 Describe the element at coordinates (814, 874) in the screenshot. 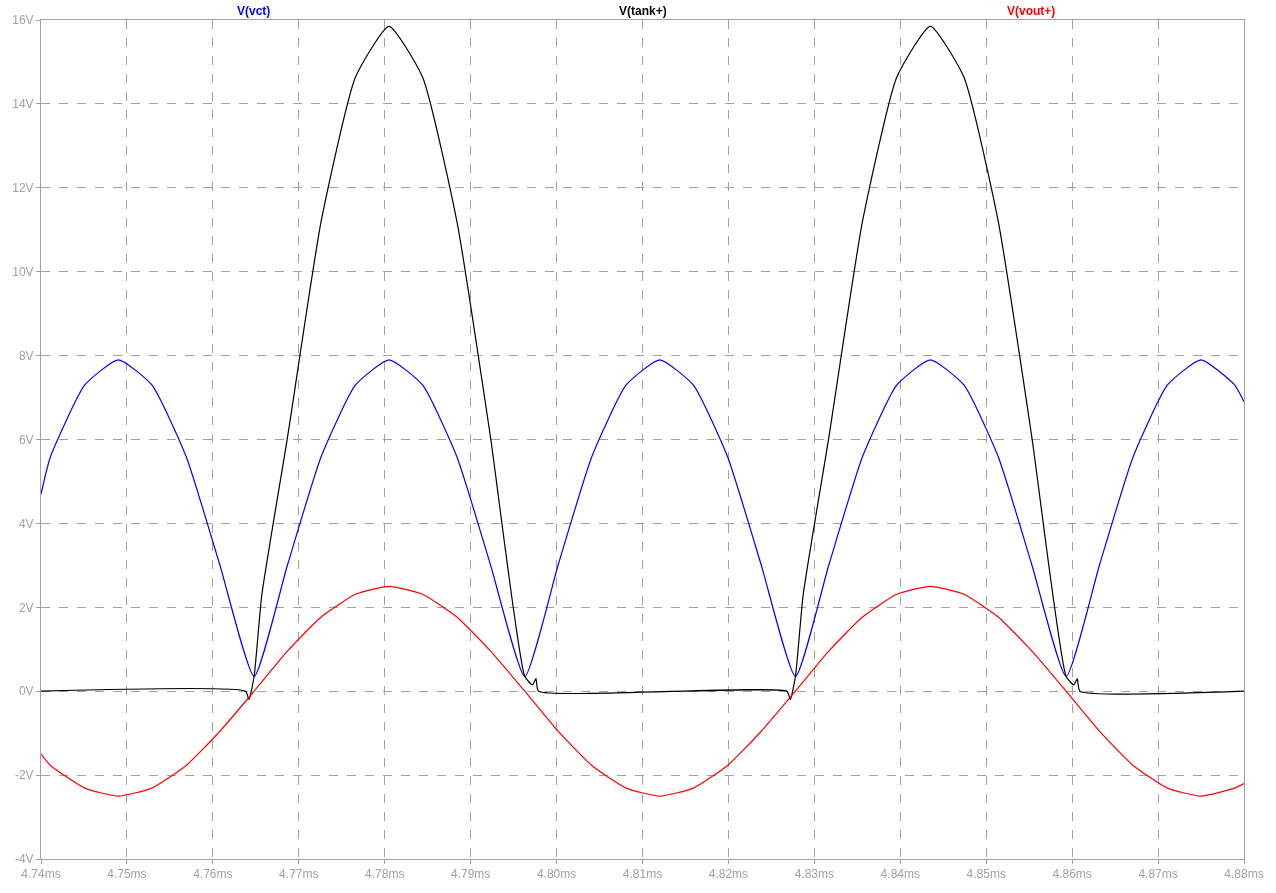

I see `x-tick-label: 4.83ms` at that location.